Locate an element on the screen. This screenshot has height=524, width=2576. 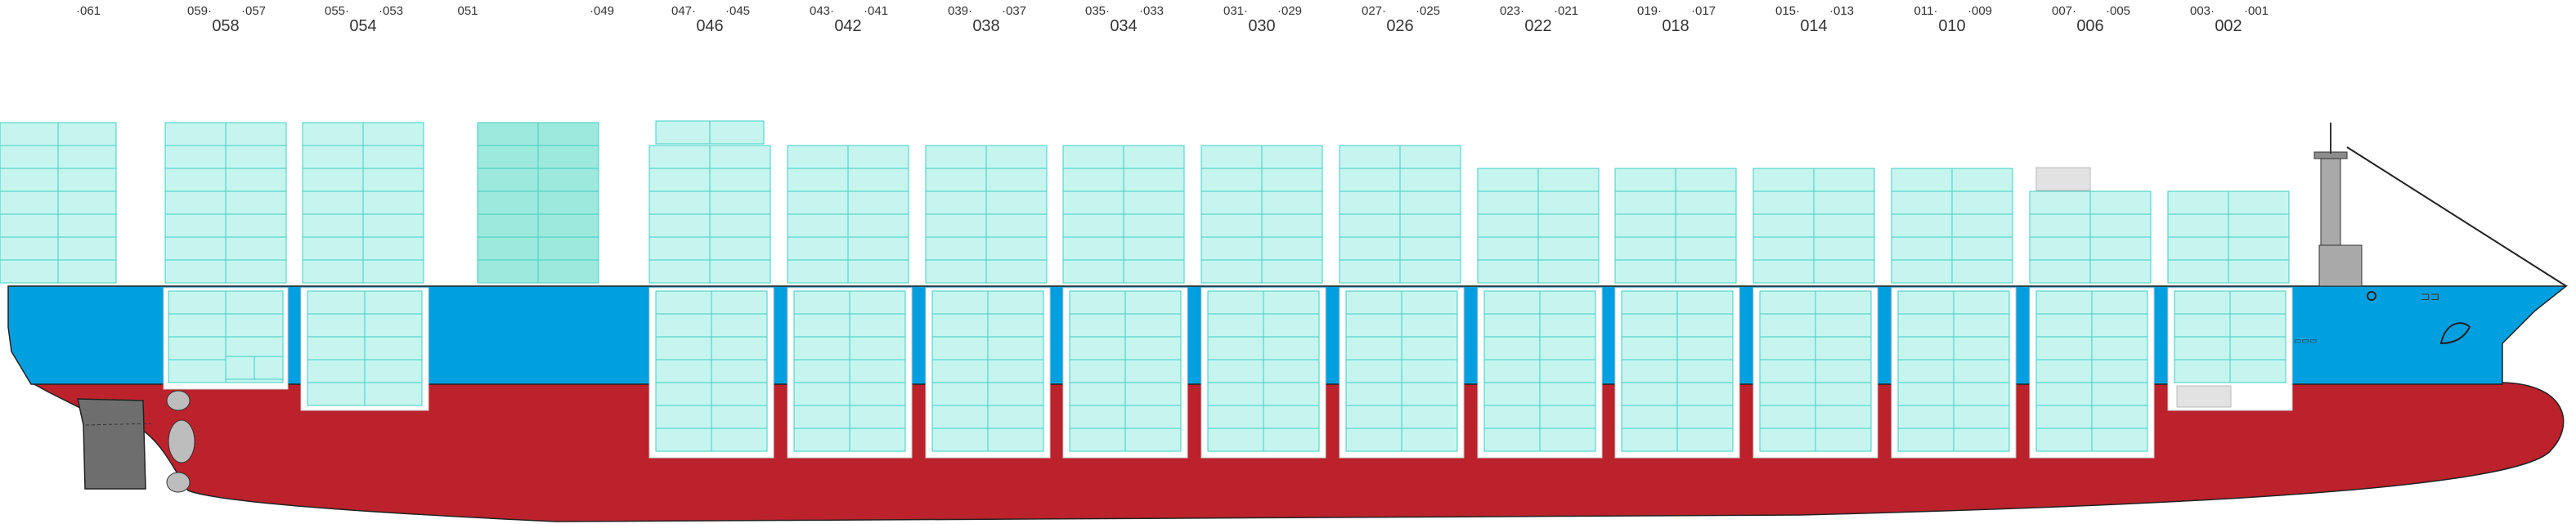
bay-odd-label: ·029 is located at coordinates (1289, 11).